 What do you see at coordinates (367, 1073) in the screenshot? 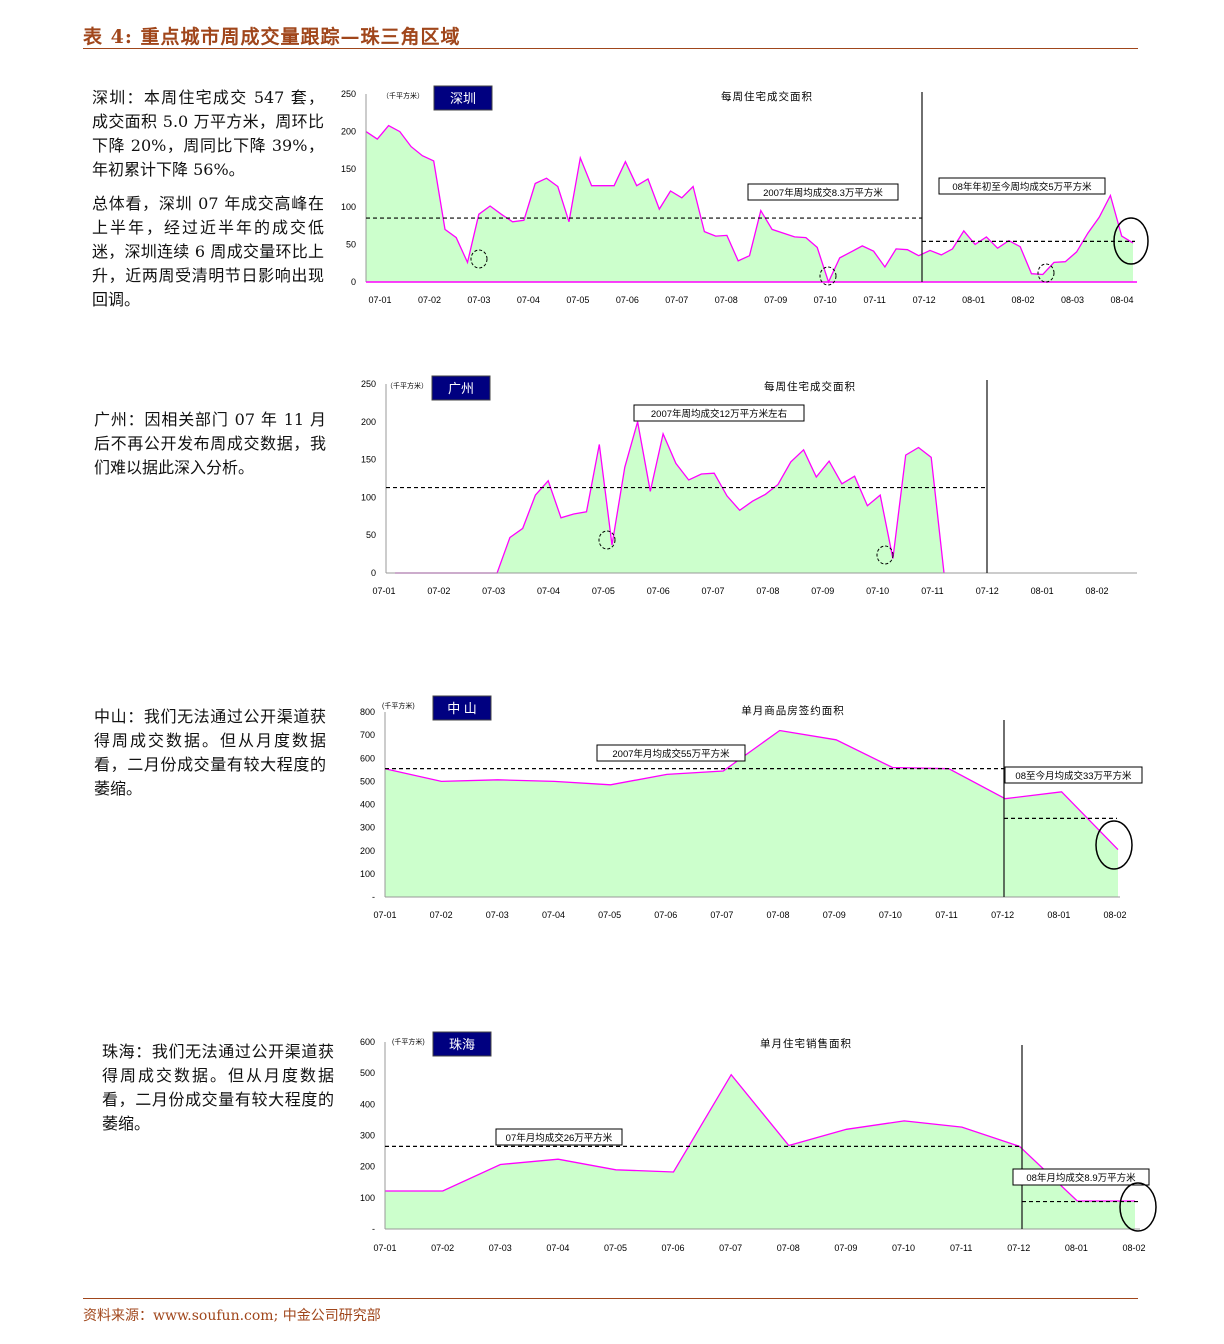
I see `y-tick-label: 500` at bounding box center [367, 1073].